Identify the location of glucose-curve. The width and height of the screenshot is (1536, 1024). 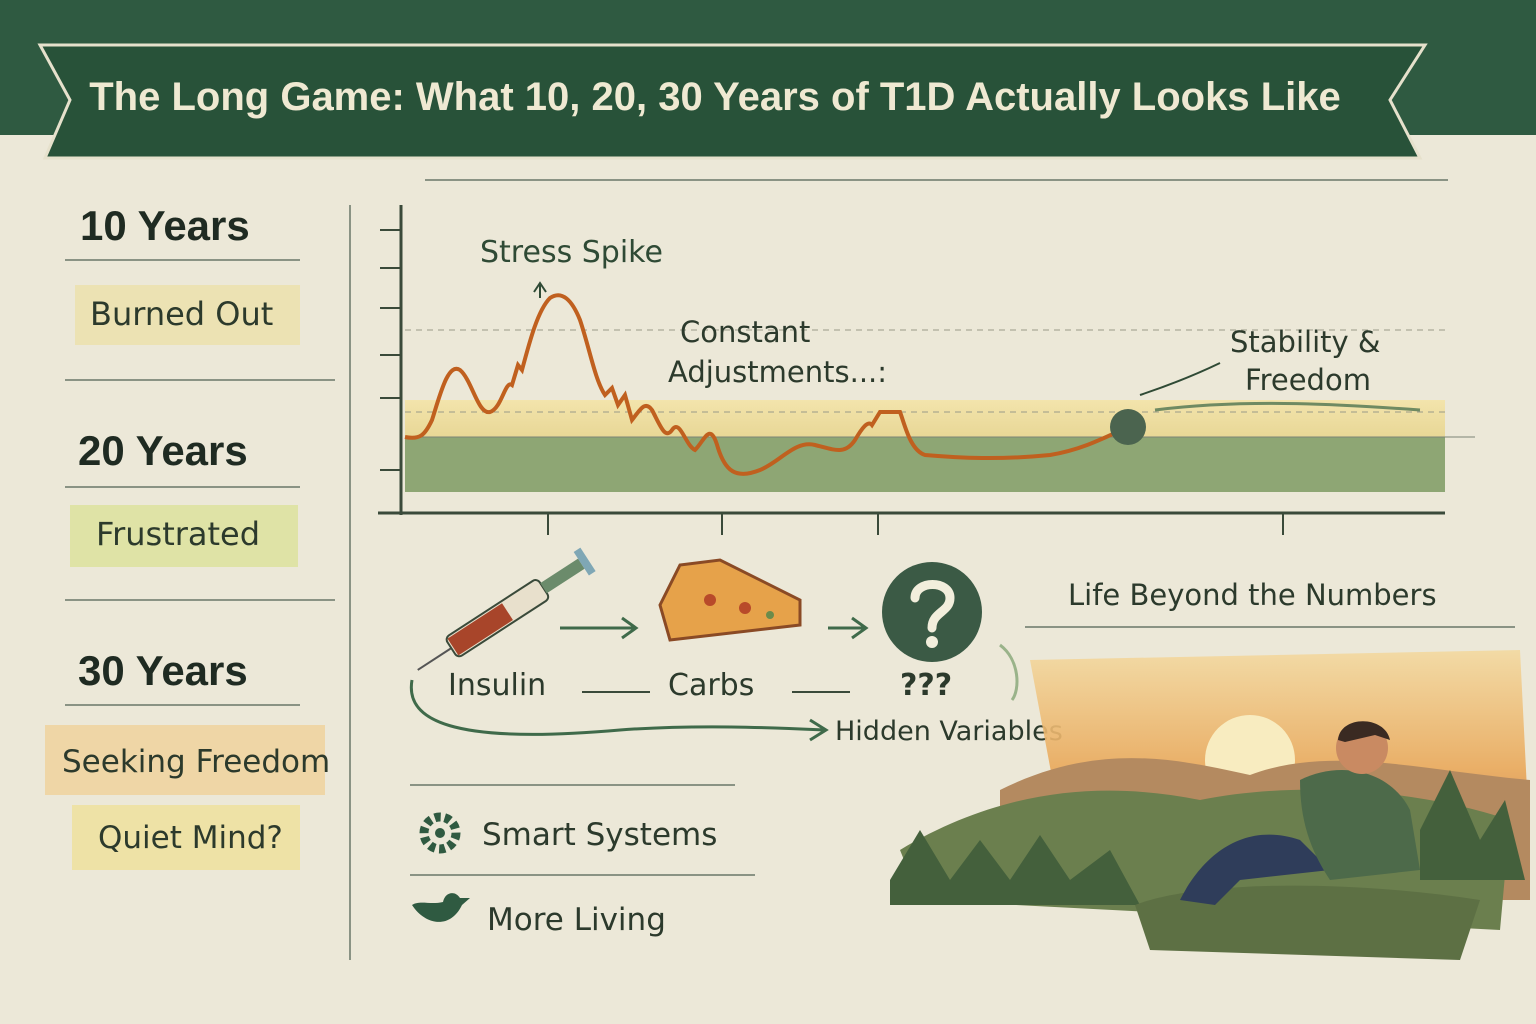
(766, 384).